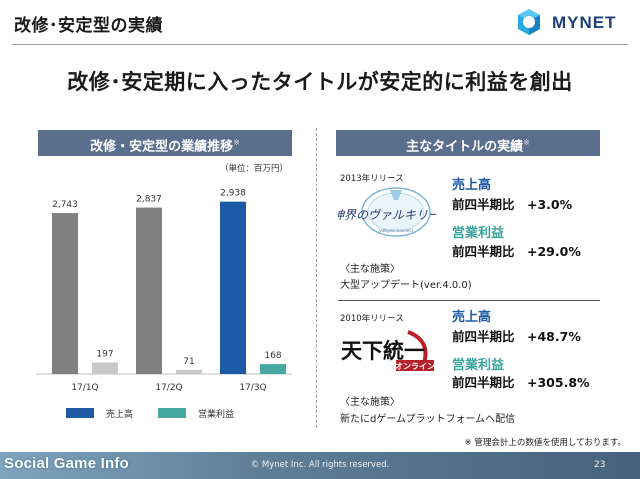 Image resolution: width=640 pixels, height=479 pixels. I want to click on chart-section-title-mark: ※, so click(236, 142).